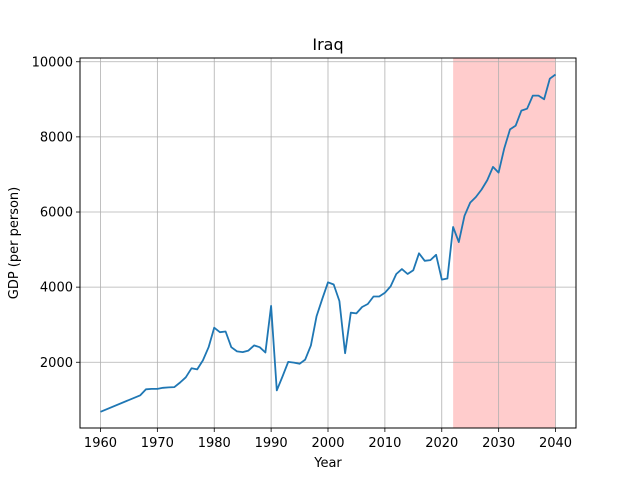 This screenshot has width=640, height=480. I want to click on x-axis-label: Year, so click(327, 463).